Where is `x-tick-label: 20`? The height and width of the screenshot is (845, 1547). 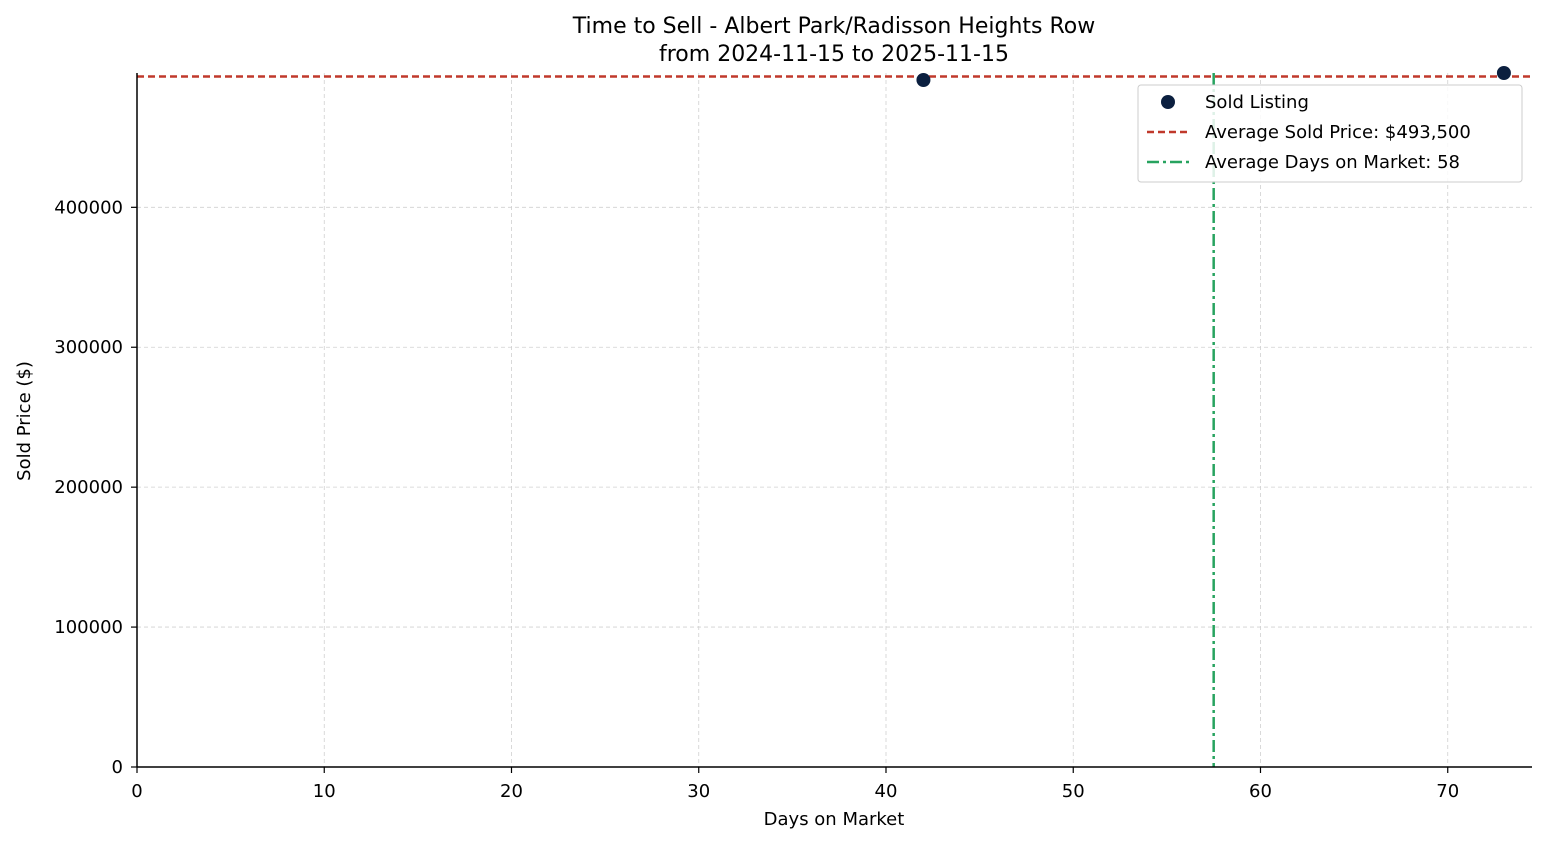
x-tick-label: 20 is located at coordinates (511, 791).